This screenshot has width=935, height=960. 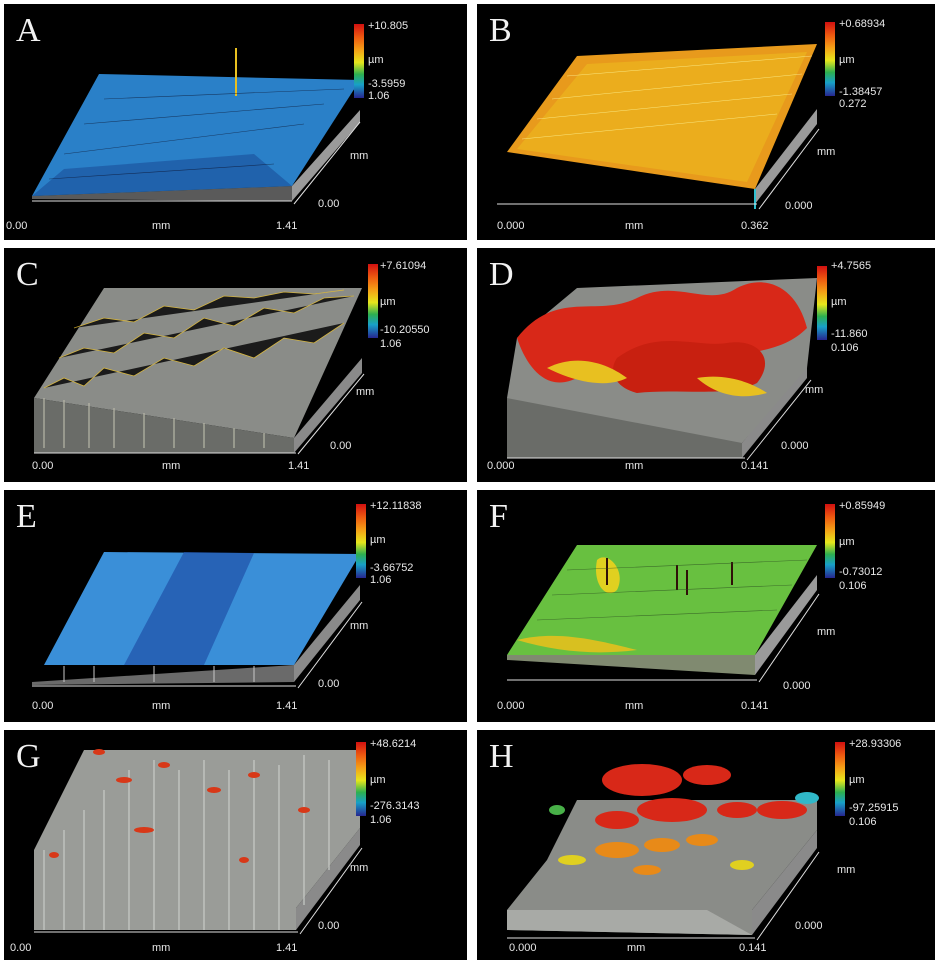 What do you see at coordinates (755, 226) in the screenshot?
I see `x-axis-end-label: 0.362` at bounding box center [755, 226].